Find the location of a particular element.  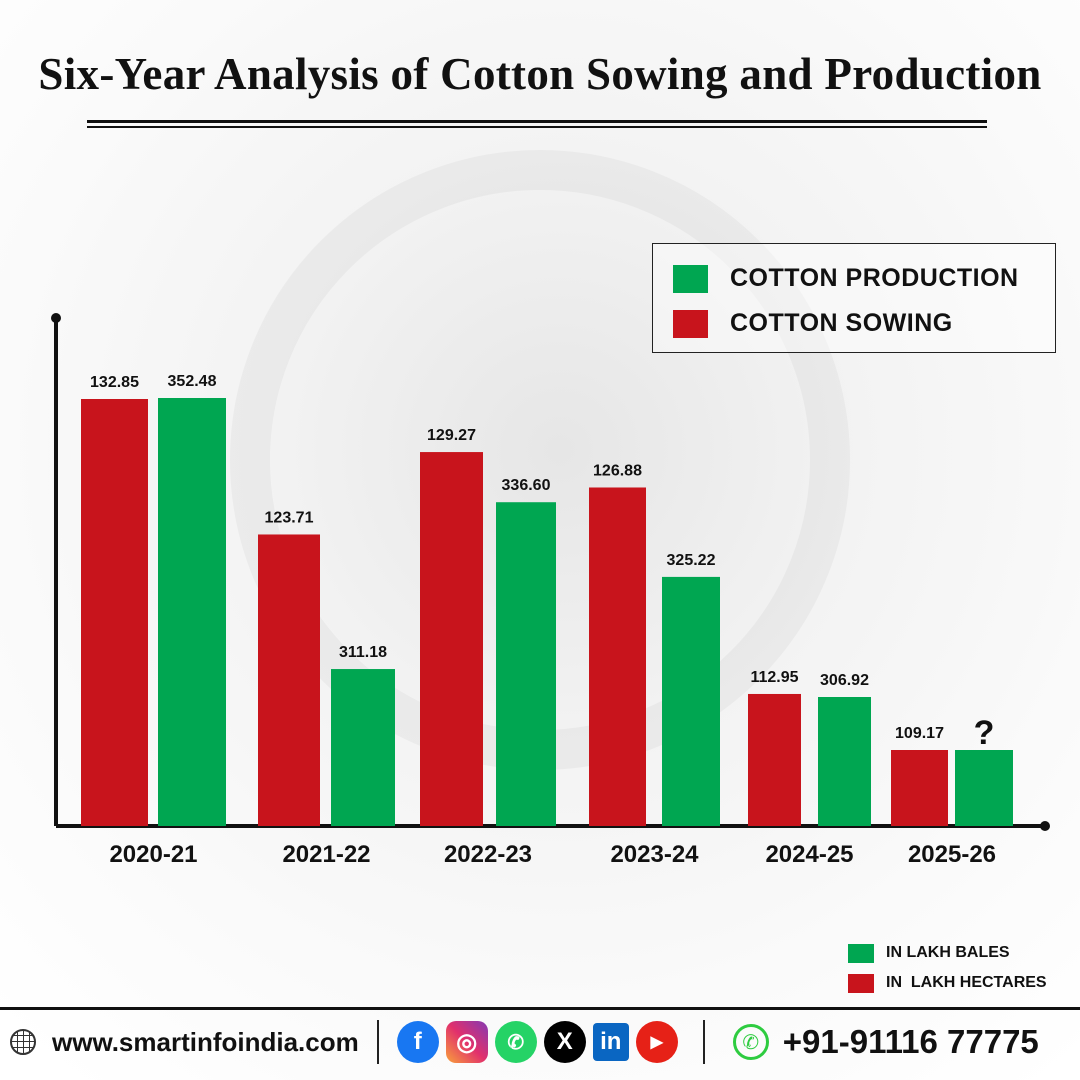

youtube-icon: ▶ is located at coordinates (656, 1042).